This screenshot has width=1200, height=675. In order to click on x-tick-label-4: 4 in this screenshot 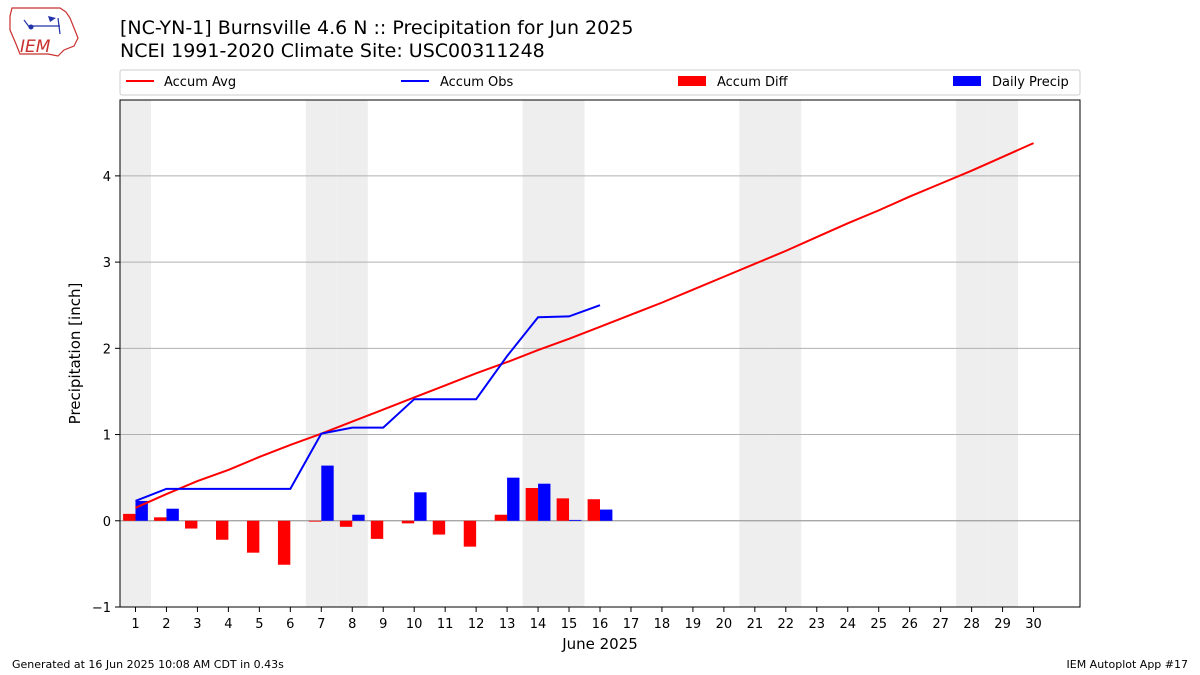, I will do `click(228, 624)`.